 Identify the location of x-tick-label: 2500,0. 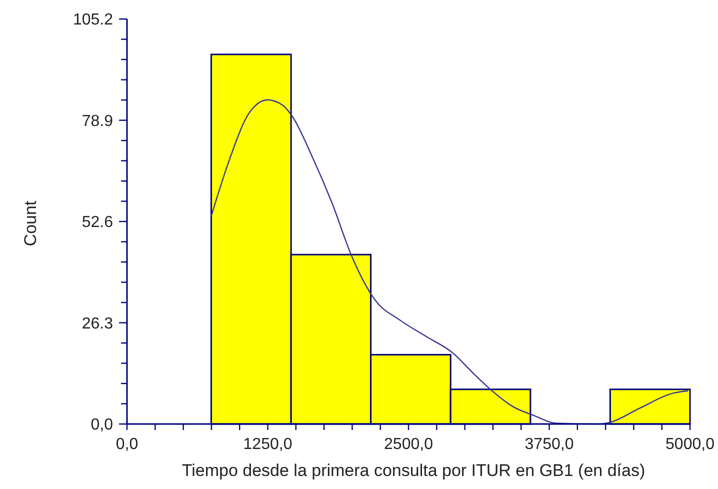
(409, 444).